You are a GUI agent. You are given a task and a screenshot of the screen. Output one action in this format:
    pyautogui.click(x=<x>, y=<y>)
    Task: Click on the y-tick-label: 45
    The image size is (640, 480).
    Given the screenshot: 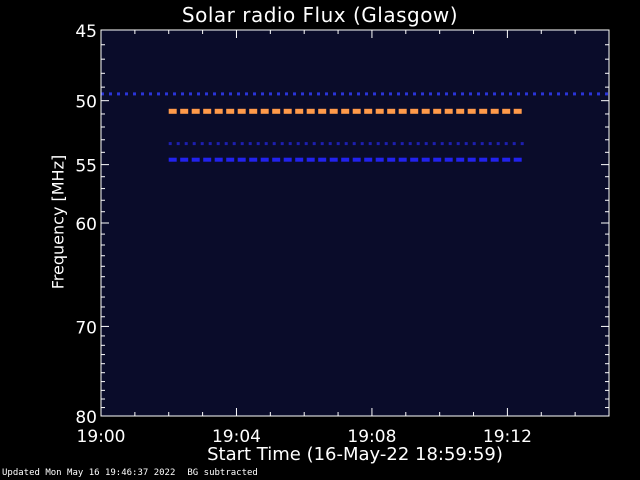 What is the action you would take?
    pyautogui.click(x=86, y=32)
    